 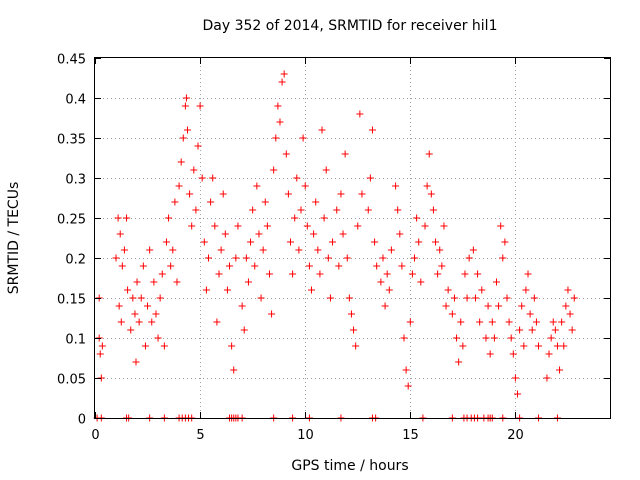 I want to click on y-axis-title: SRMTID / TECUs, so click(x=14, y=238).